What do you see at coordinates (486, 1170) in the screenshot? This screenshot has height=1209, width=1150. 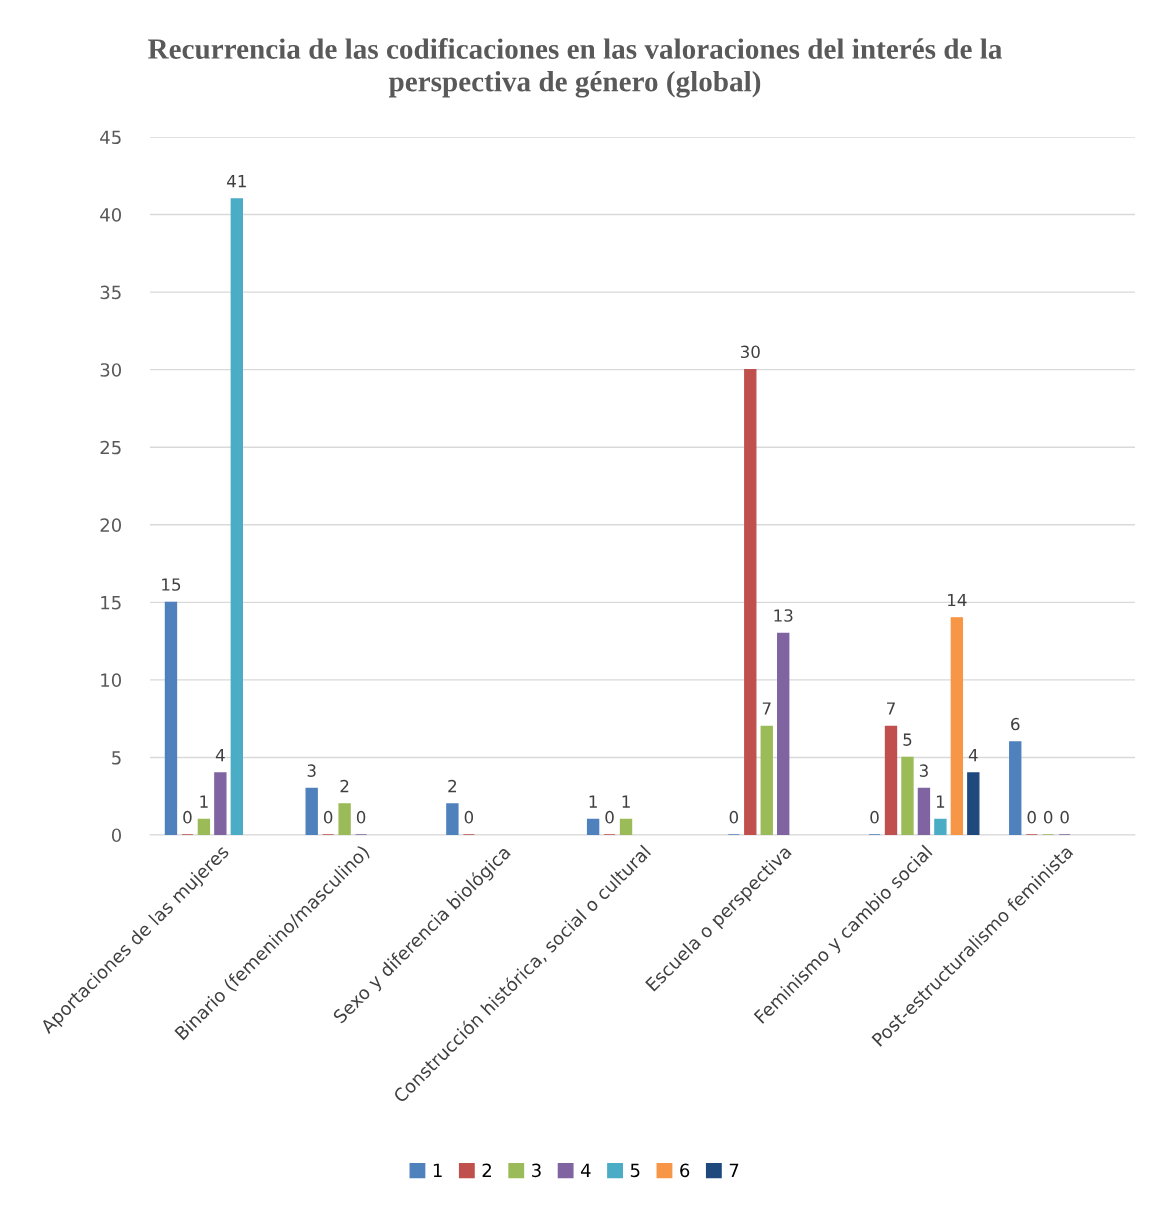 I see `legend-label: 2` at bounding box center [486, 1170].